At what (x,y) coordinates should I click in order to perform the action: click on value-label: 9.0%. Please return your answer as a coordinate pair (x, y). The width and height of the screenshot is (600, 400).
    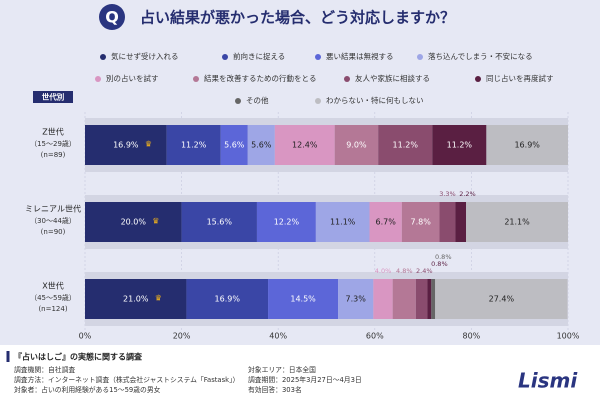
    Looking at the image, I should click on (356, 145).